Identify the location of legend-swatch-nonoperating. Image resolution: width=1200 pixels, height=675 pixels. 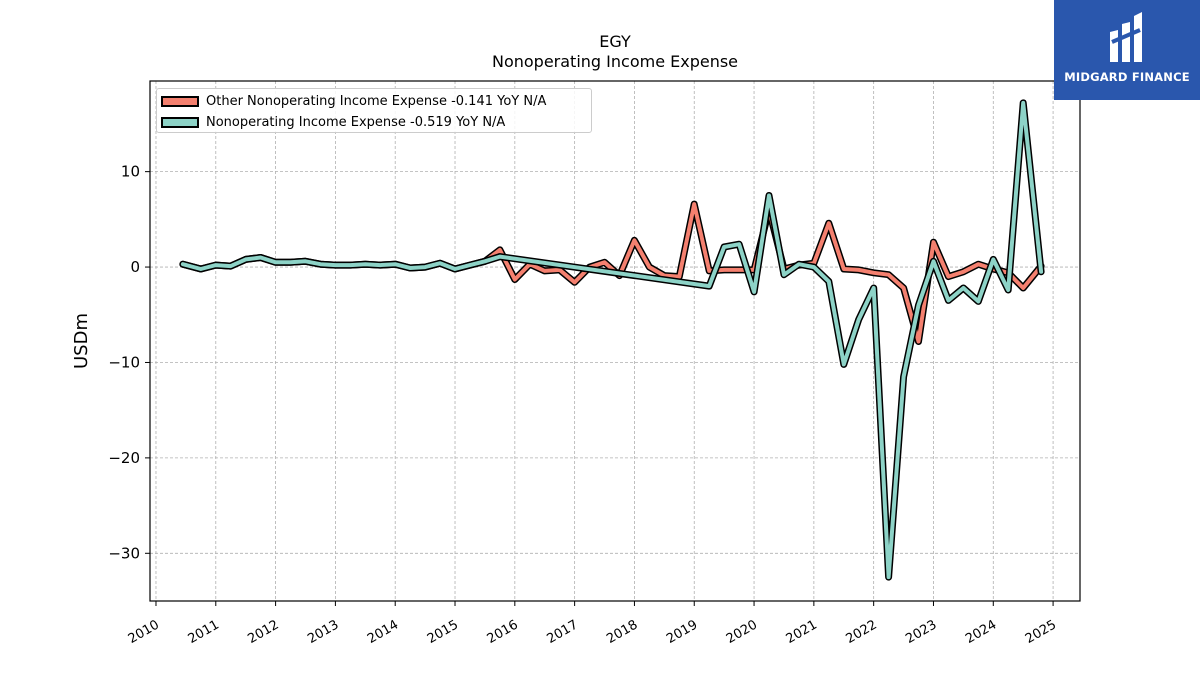
(180, 122).